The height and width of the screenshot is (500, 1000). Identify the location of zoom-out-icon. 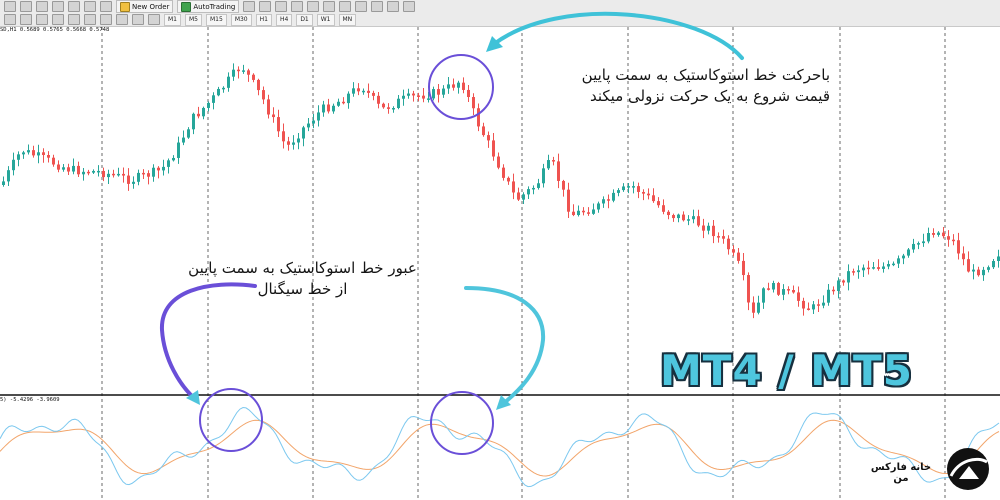
(313, 6).